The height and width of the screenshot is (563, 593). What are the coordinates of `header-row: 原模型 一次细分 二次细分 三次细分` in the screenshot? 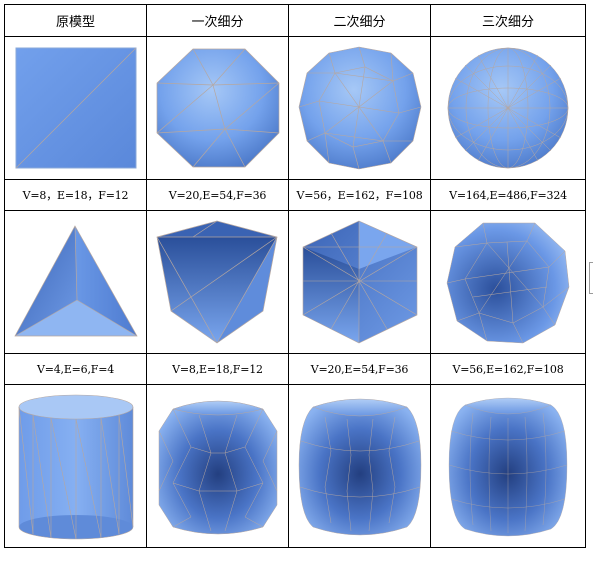 It's located at (295, 20).